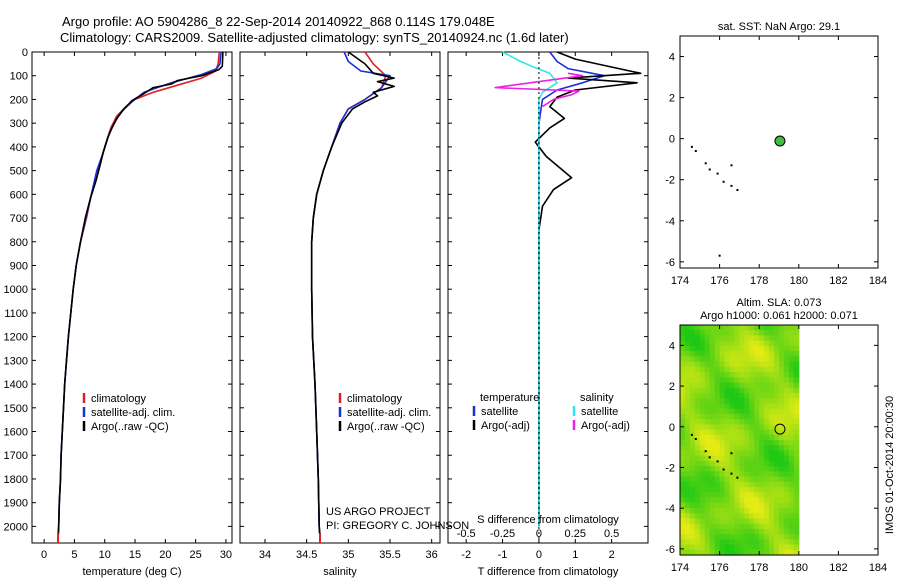 Image resolution: width=900 pixels, height=580 pixels. I want to click on difference-xtick-label: -1, so click(503, 555).